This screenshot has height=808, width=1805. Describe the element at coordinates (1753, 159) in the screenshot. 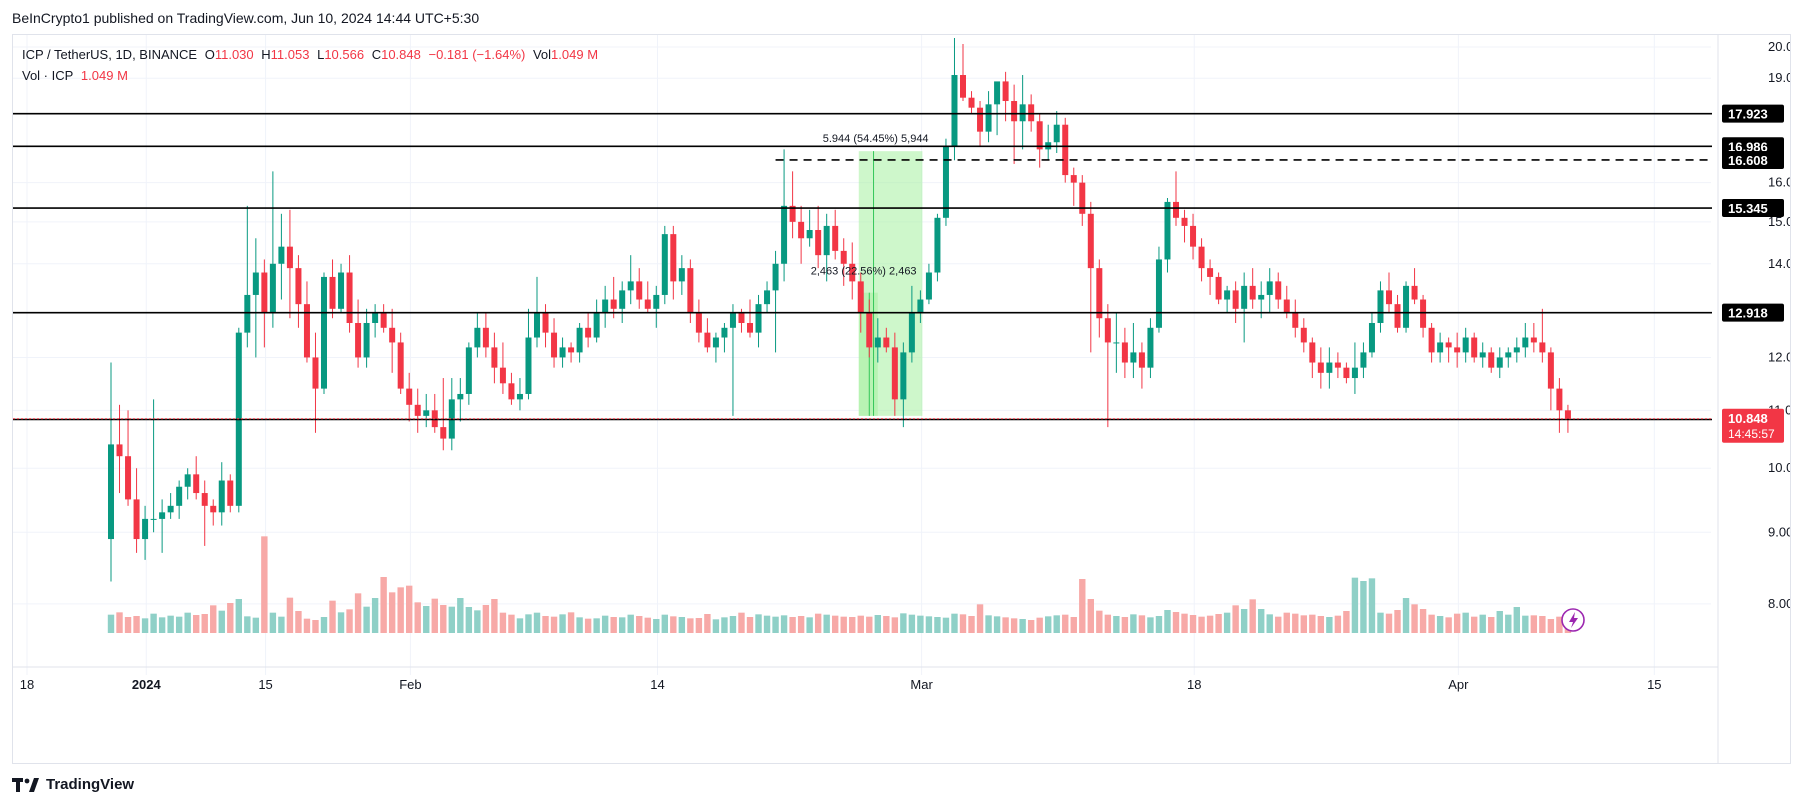

I see `level-price-box` at that location.